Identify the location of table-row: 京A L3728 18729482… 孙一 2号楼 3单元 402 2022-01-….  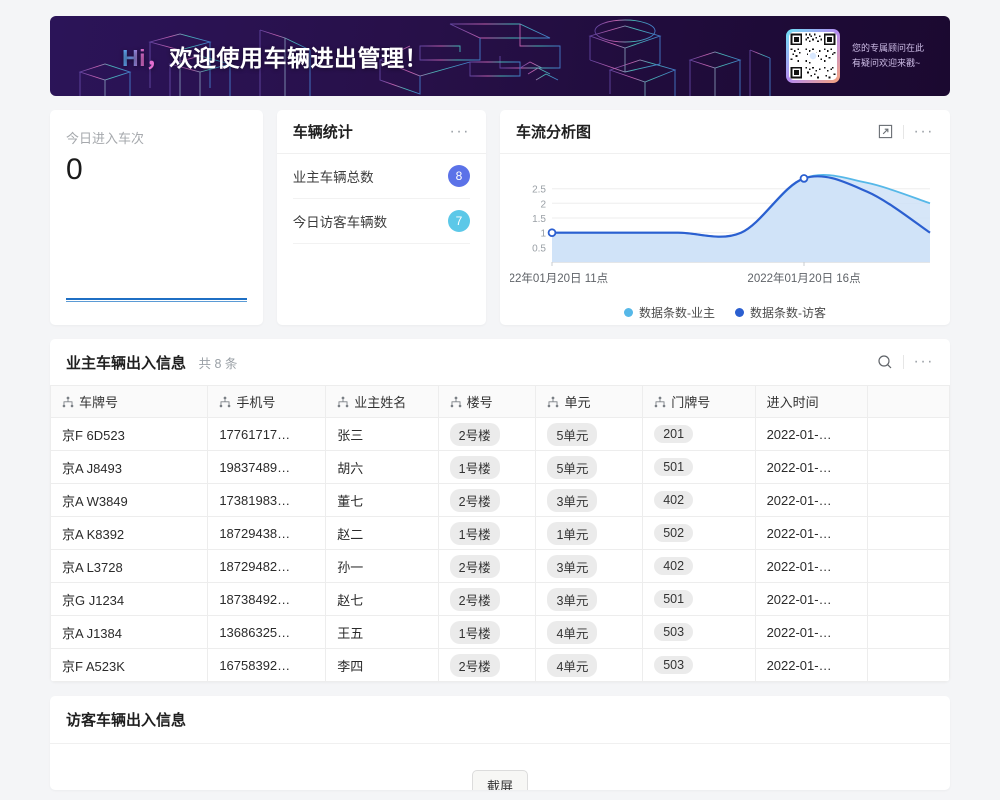
(500, 566).